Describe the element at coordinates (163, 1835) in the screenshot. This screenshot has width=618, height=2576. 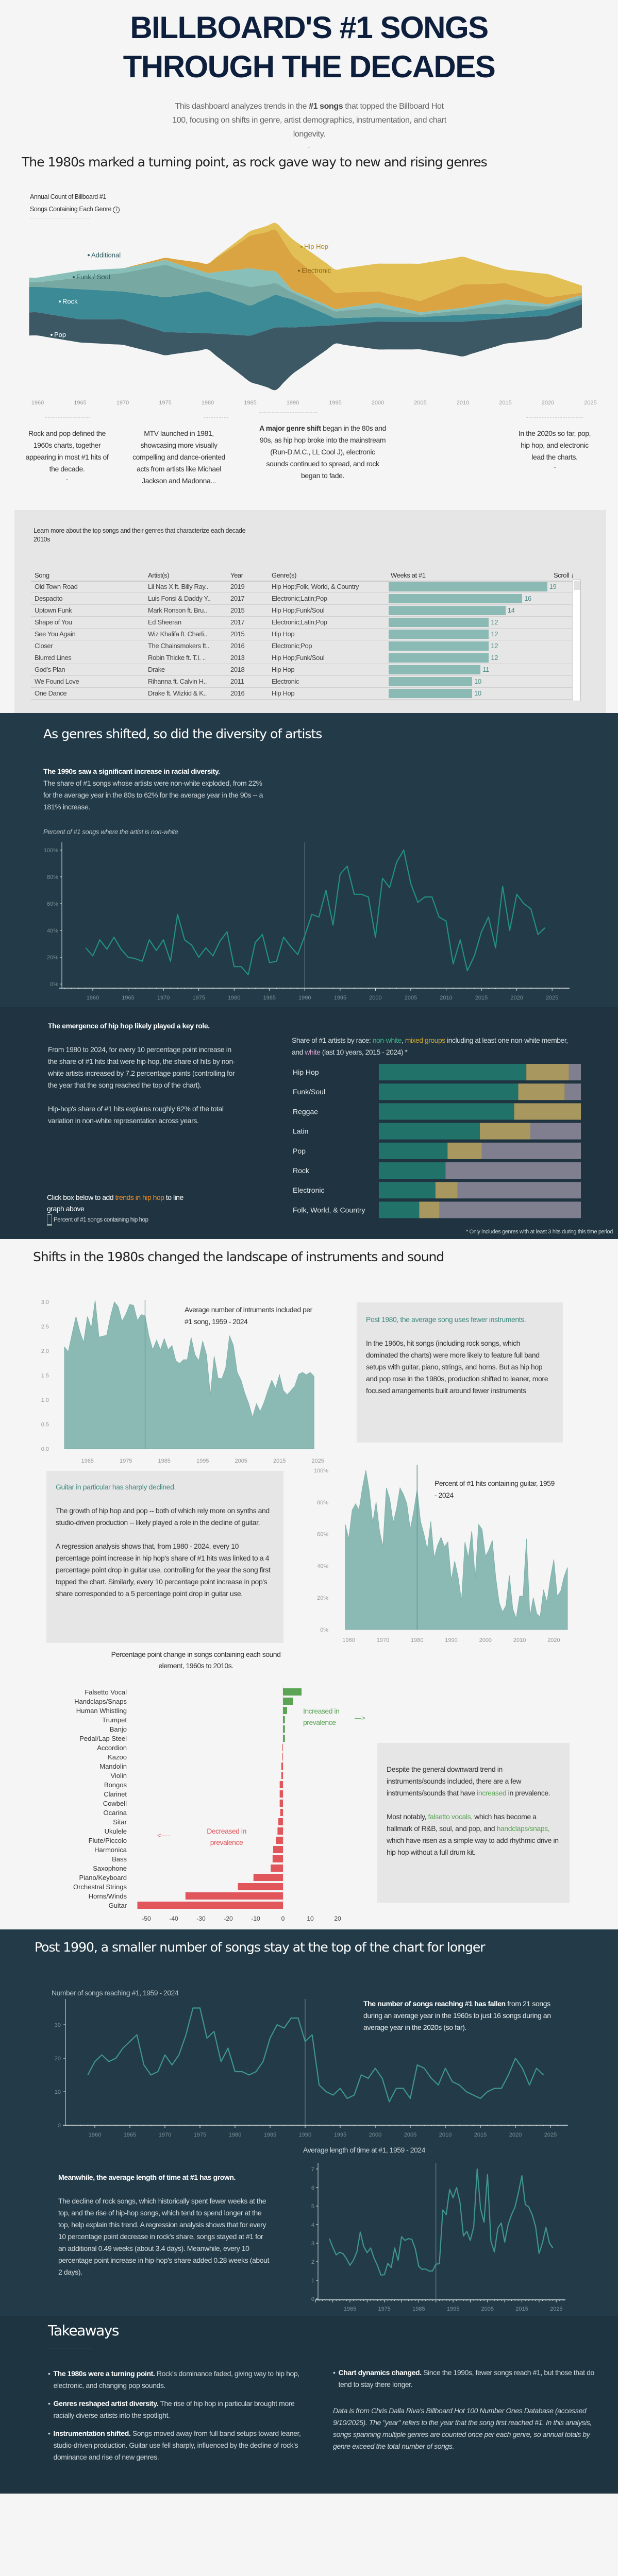
I see `decreased-arrow-icon: <----` at that location.